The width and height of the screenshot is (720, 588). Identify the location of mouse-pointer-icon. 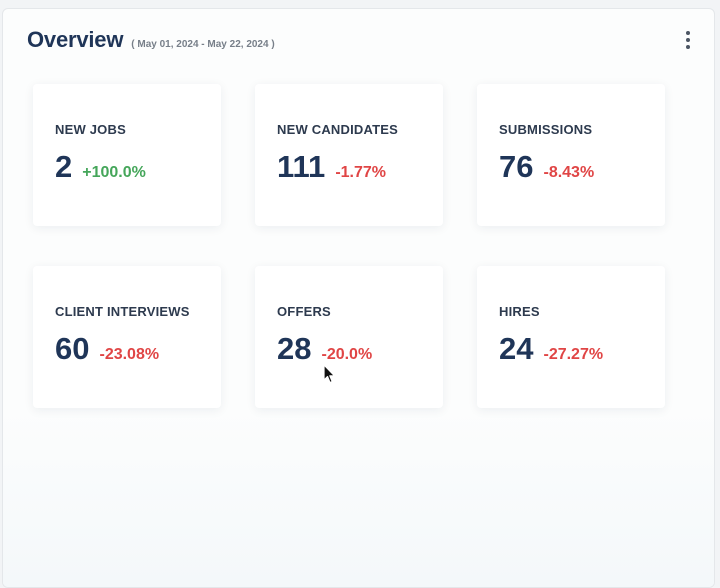
(329, 374).